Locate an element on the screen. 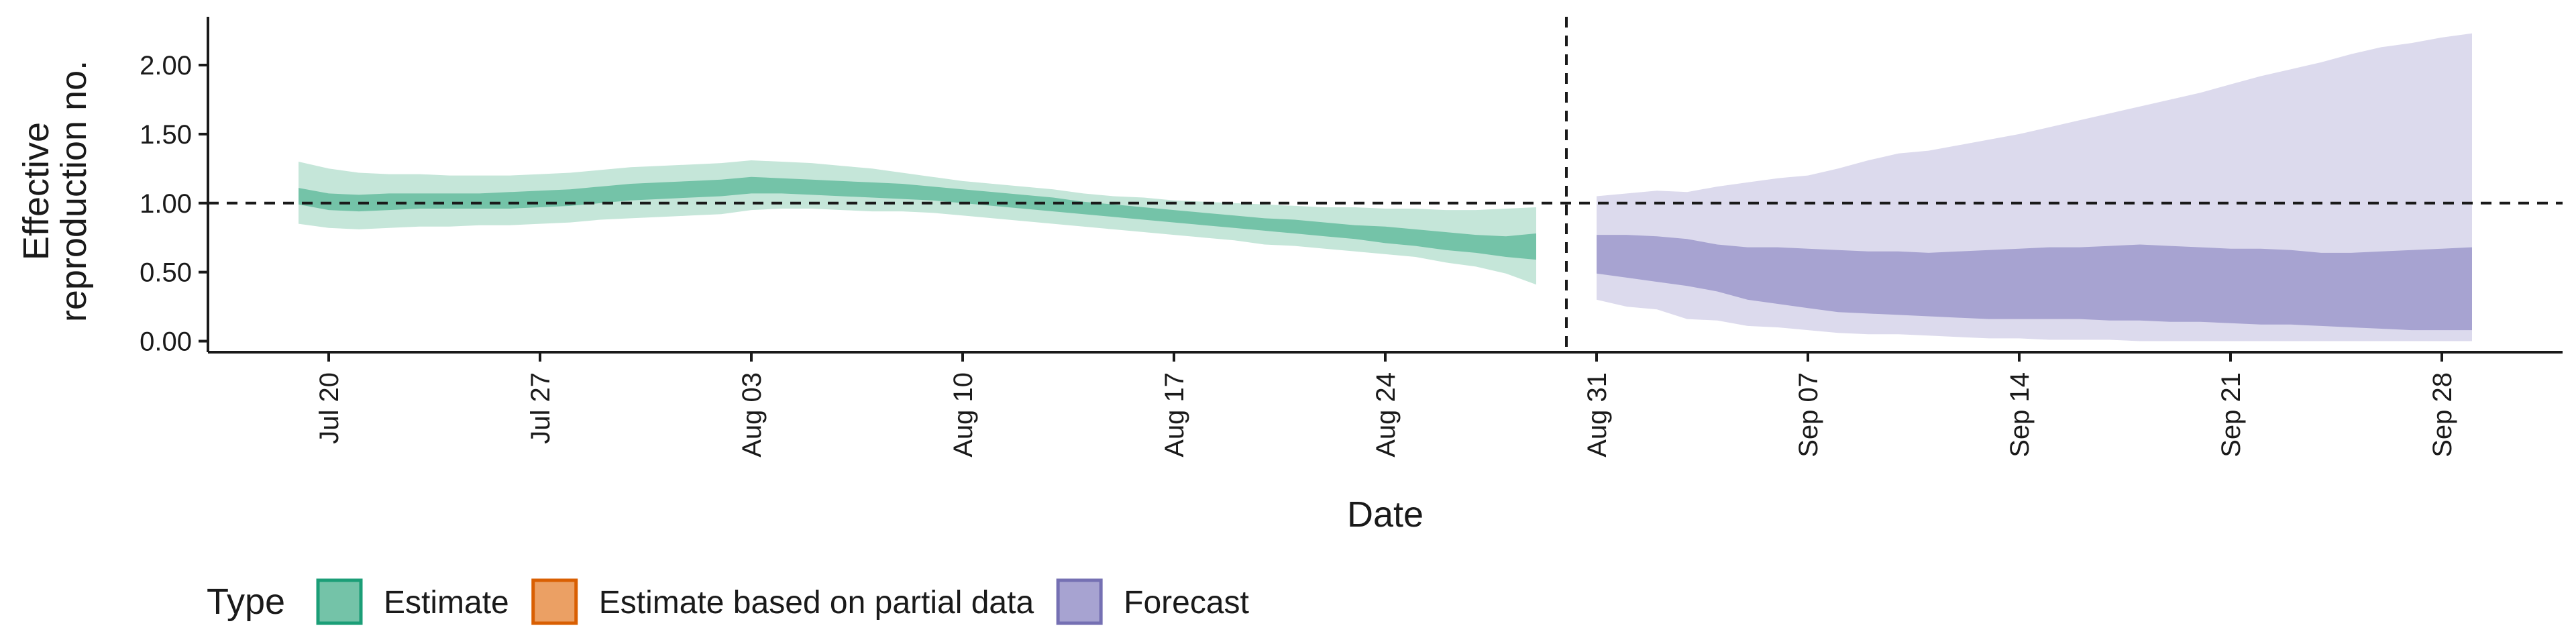  estimate-outer-band is located at coordinates (917, 222).